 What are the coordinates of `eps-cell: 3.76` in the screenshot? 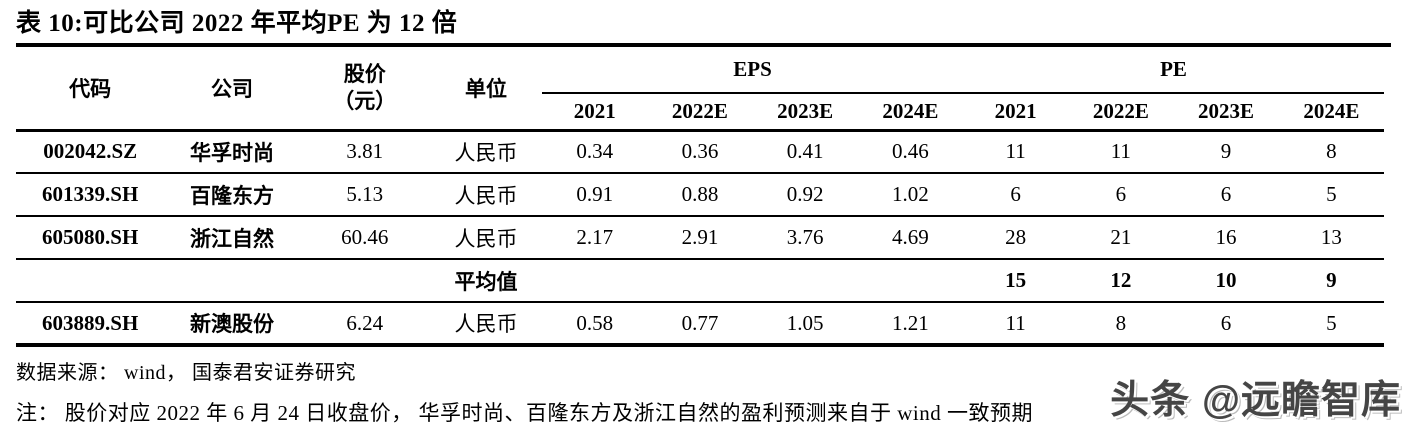 It's located at (805, 238).